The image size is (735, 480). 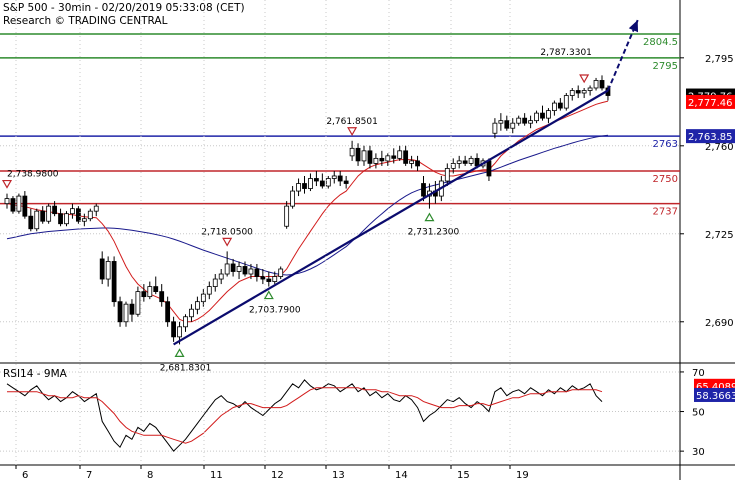 What do you see at coordinates (623, 55) in the screenshot?
I see `projection-arrow-line` at bounding box center [623, 55].